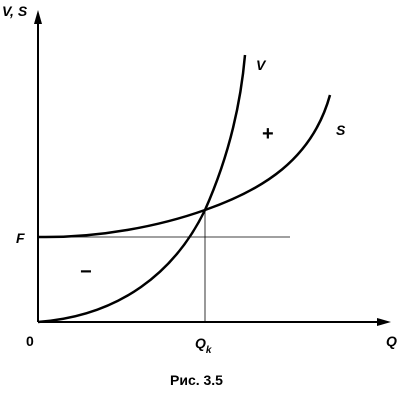 The image size is (400, 407). I want to click on qk-sub: k, so click(209, 350).